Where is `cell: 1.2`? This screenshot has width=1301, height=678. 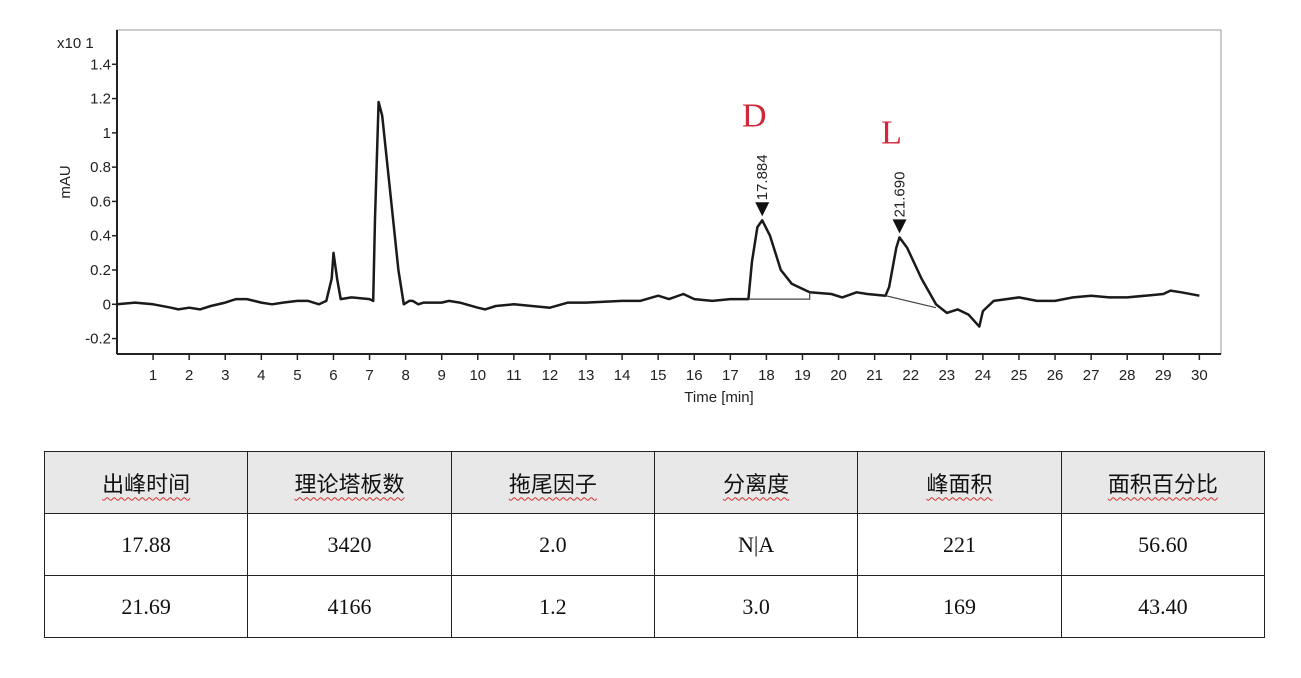
cell: 1.2 is located at coordinates (552, 606).